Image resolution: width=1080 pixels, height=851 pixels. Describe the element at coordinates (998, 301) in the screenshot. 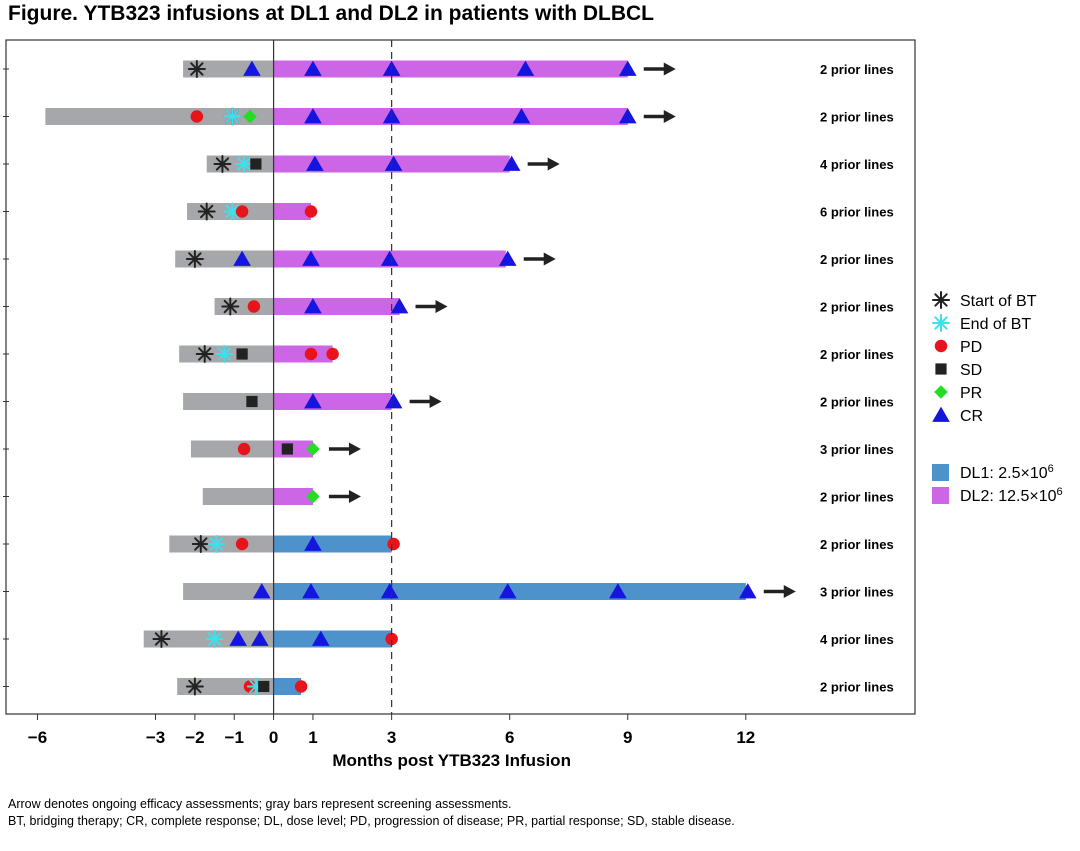

I see `legend-label-start-bt: Start of BT` at that location.